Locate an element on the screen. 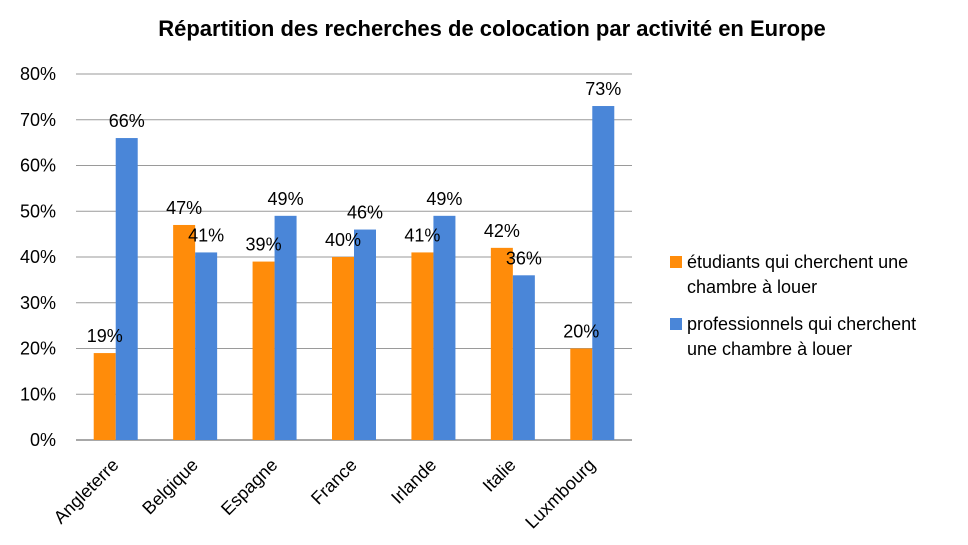 The height and width of the screenshot is (545, 968). y-tick-label: 60% is located at coordinates (38, 166).